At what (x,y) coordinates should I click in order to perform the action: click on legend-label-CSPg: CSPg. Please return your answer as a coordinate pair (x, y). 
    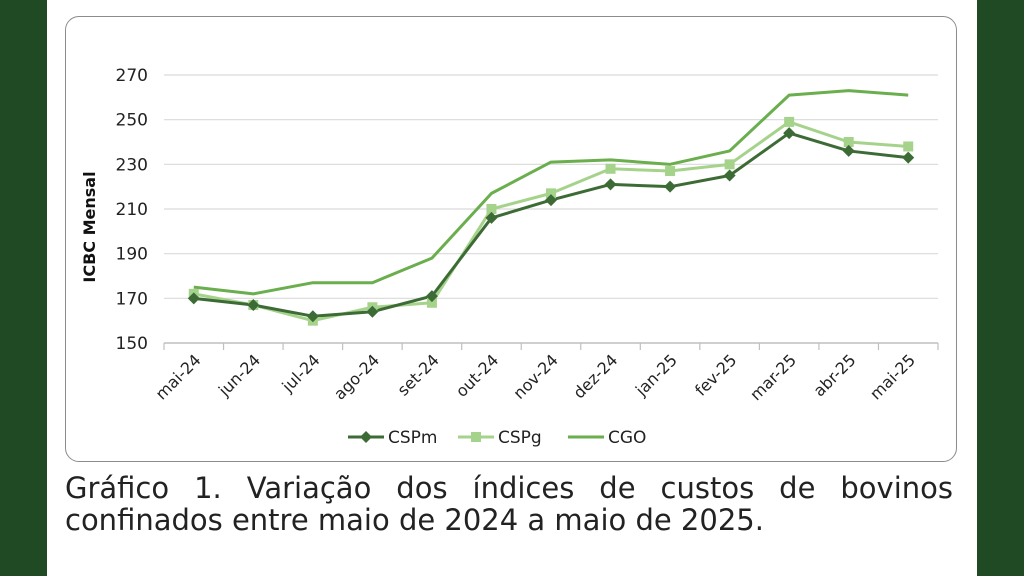
    Looking at the image, I should click on (520, 438).